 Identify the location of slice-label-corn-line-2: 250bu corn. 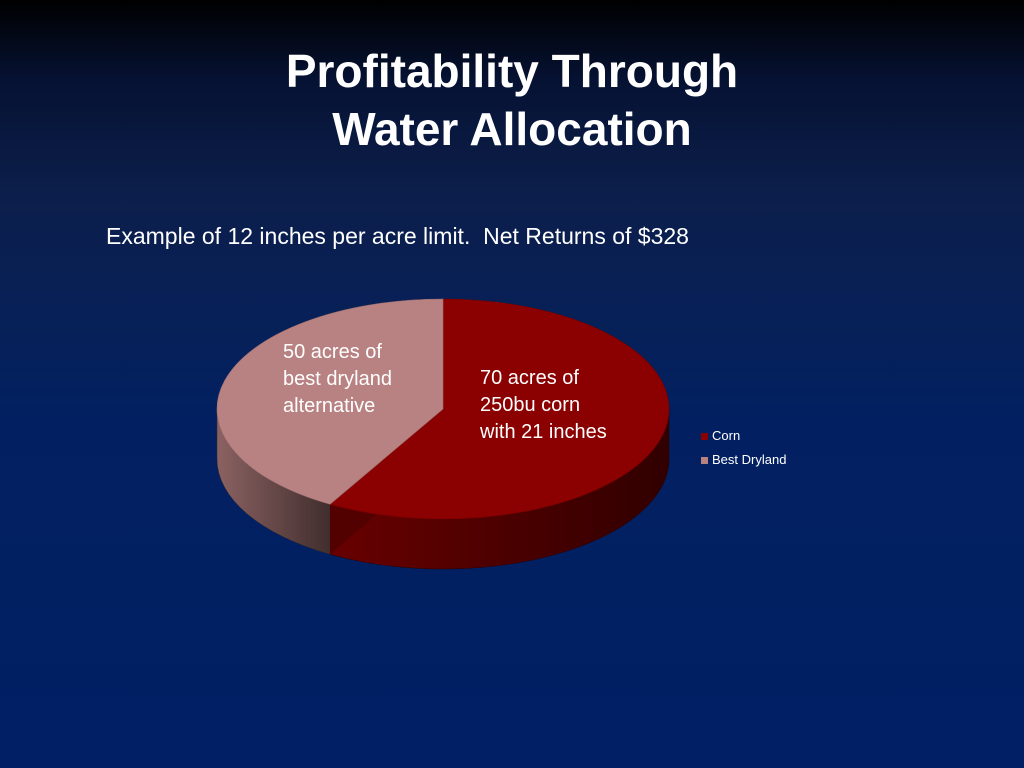
(530, 405).